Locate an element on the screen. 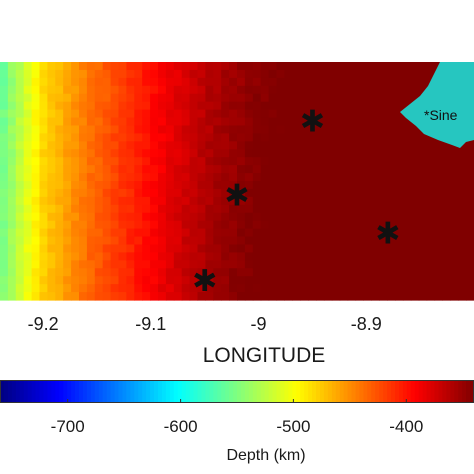 This screenshot has height=474, width=474. colorbar-segment is located at coordinates (49, 391).